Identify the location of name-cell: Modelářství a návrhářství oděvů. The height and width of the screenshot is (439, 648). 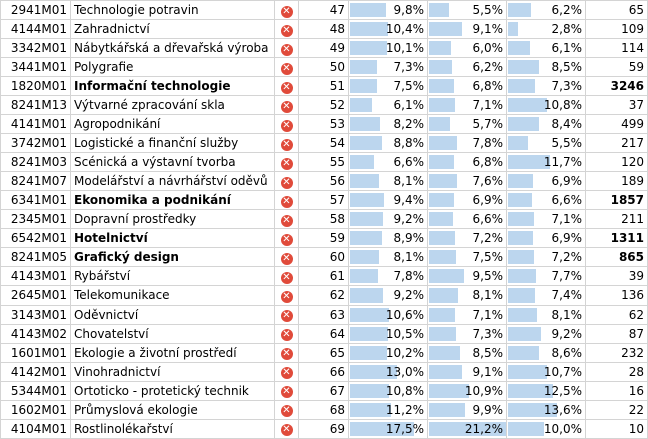
(172, 181).